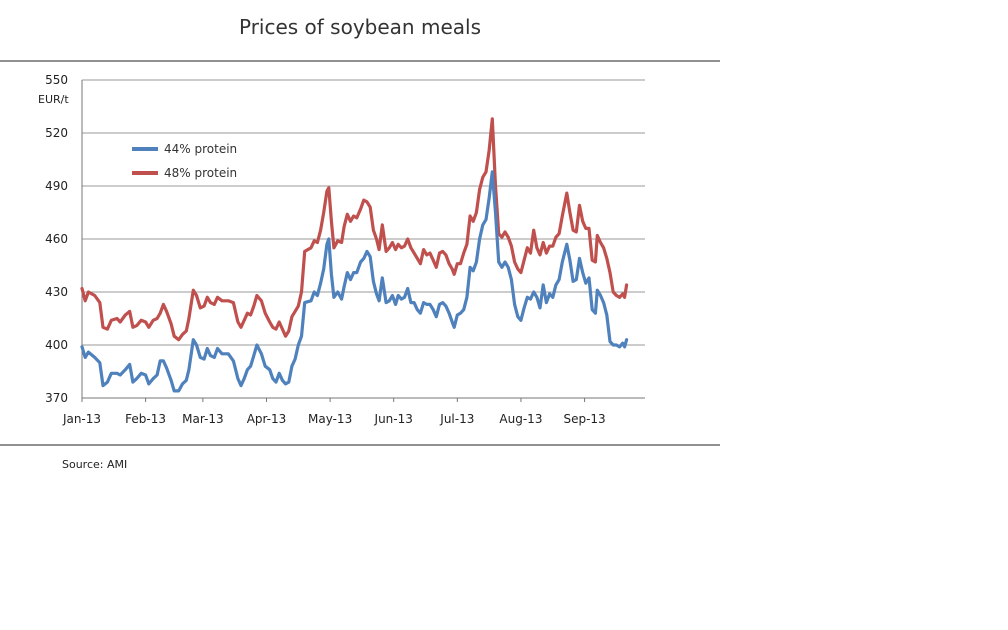 This screenshot has height=630, width=1008. Describe the element at coordinates (360, 27) in the screenshot. I see `chart-title: Prices of soybean meals` at that location.